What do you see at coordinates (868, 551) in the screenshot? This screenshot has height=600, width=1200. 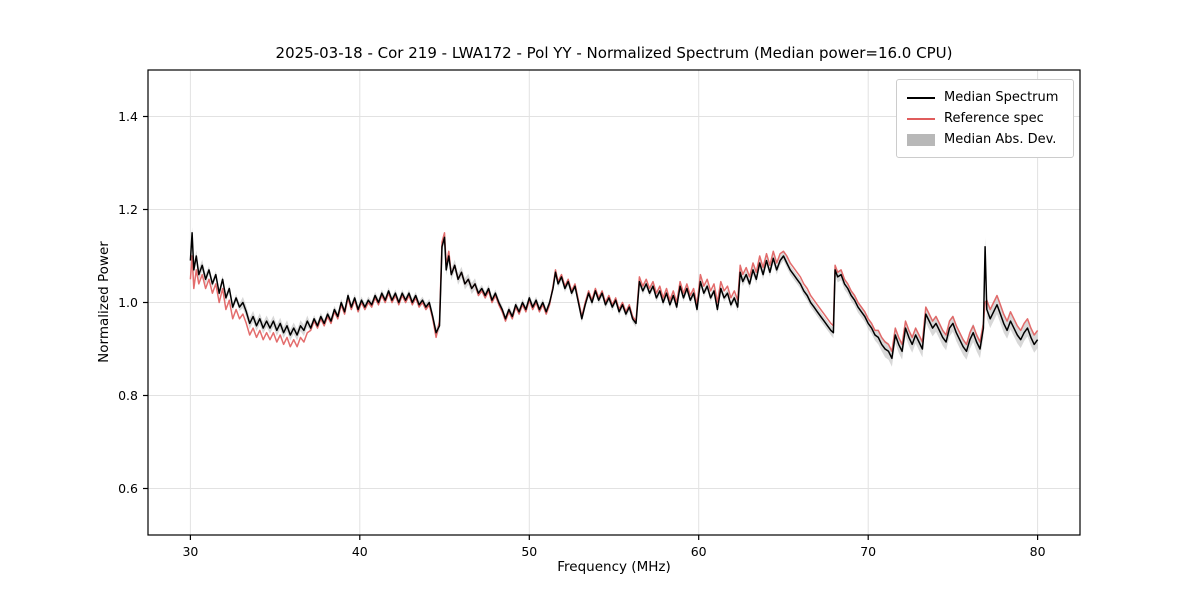 I see `x-tick-label: 70` at bounding box center [868, 551].